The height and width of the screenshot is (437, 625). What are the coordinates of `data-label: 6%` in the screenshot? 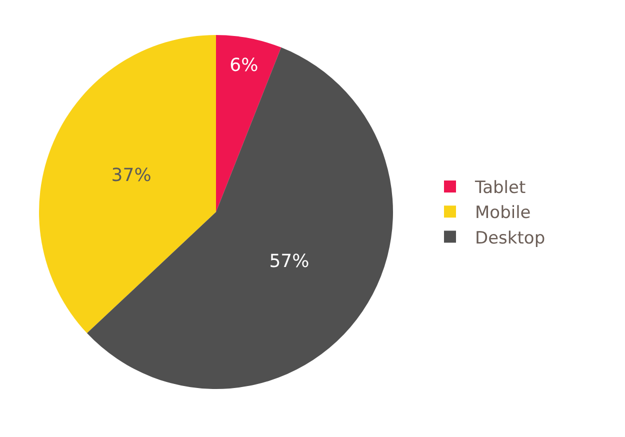 It's located at (244, 65).